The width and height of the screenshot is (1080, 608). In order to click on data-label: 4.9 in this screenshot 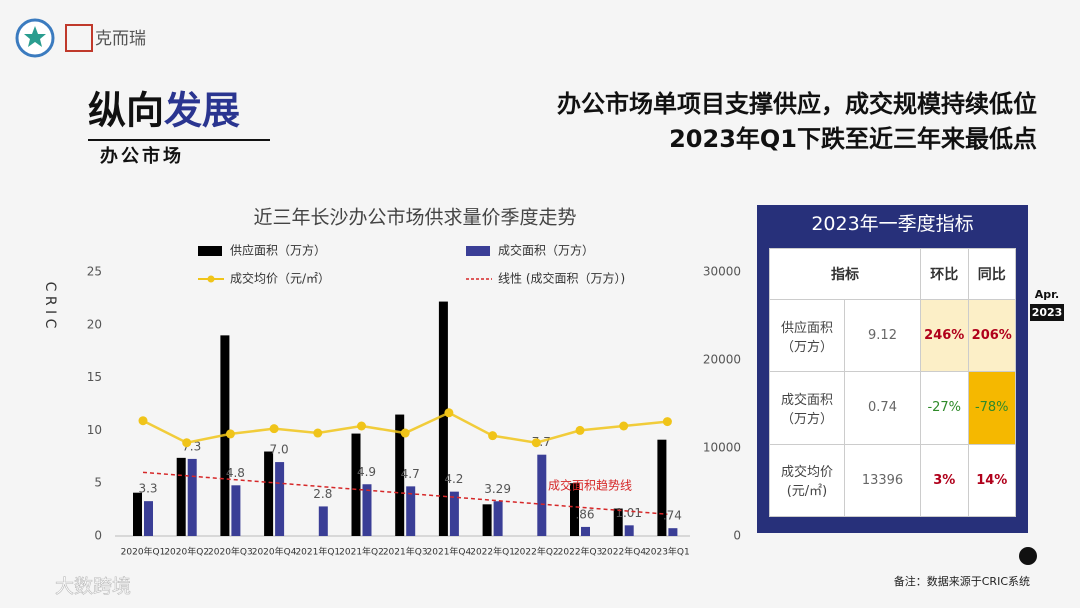, I will do `click(366, 472)`.